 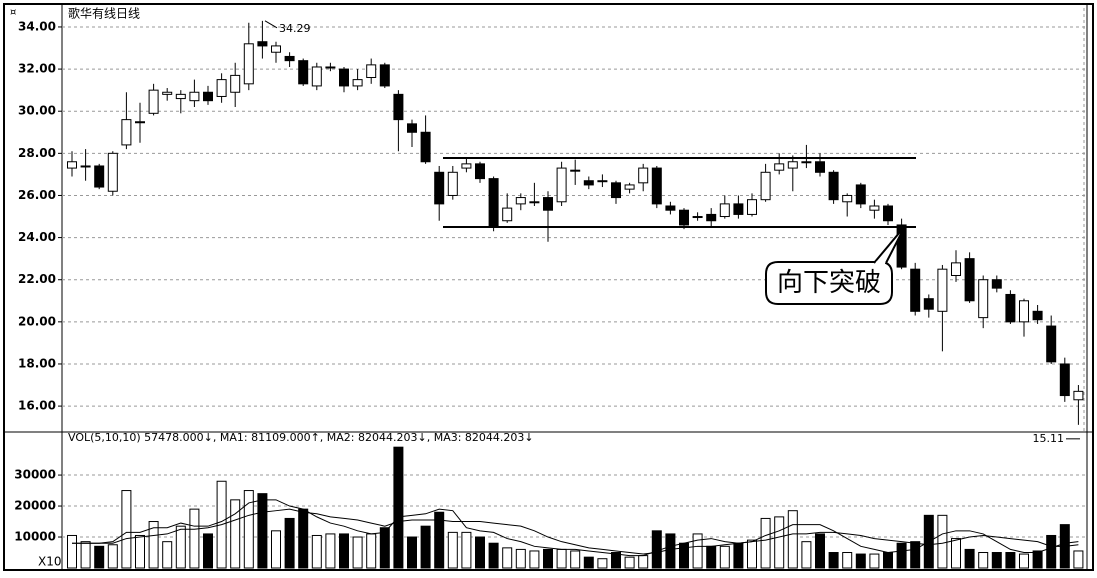 What do you see at coordinates (835, 265) in the screenshot?
I see `callout: 向下突破` at bounding box center [835, 265].